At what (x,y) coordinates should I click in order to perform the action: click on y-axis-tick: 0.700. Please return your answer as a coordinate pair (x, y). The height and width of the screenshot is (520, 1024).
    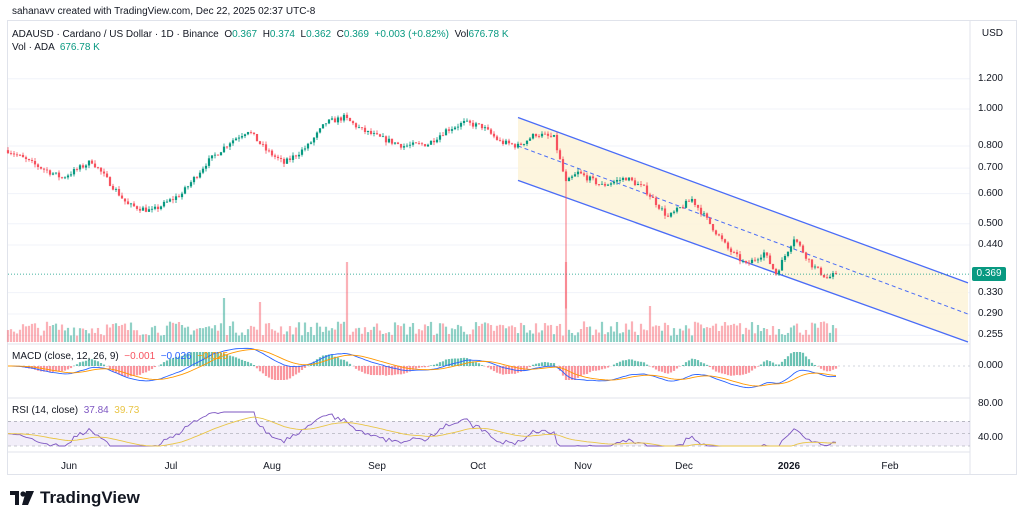
    Looking at the image, I should click on (990, 168).